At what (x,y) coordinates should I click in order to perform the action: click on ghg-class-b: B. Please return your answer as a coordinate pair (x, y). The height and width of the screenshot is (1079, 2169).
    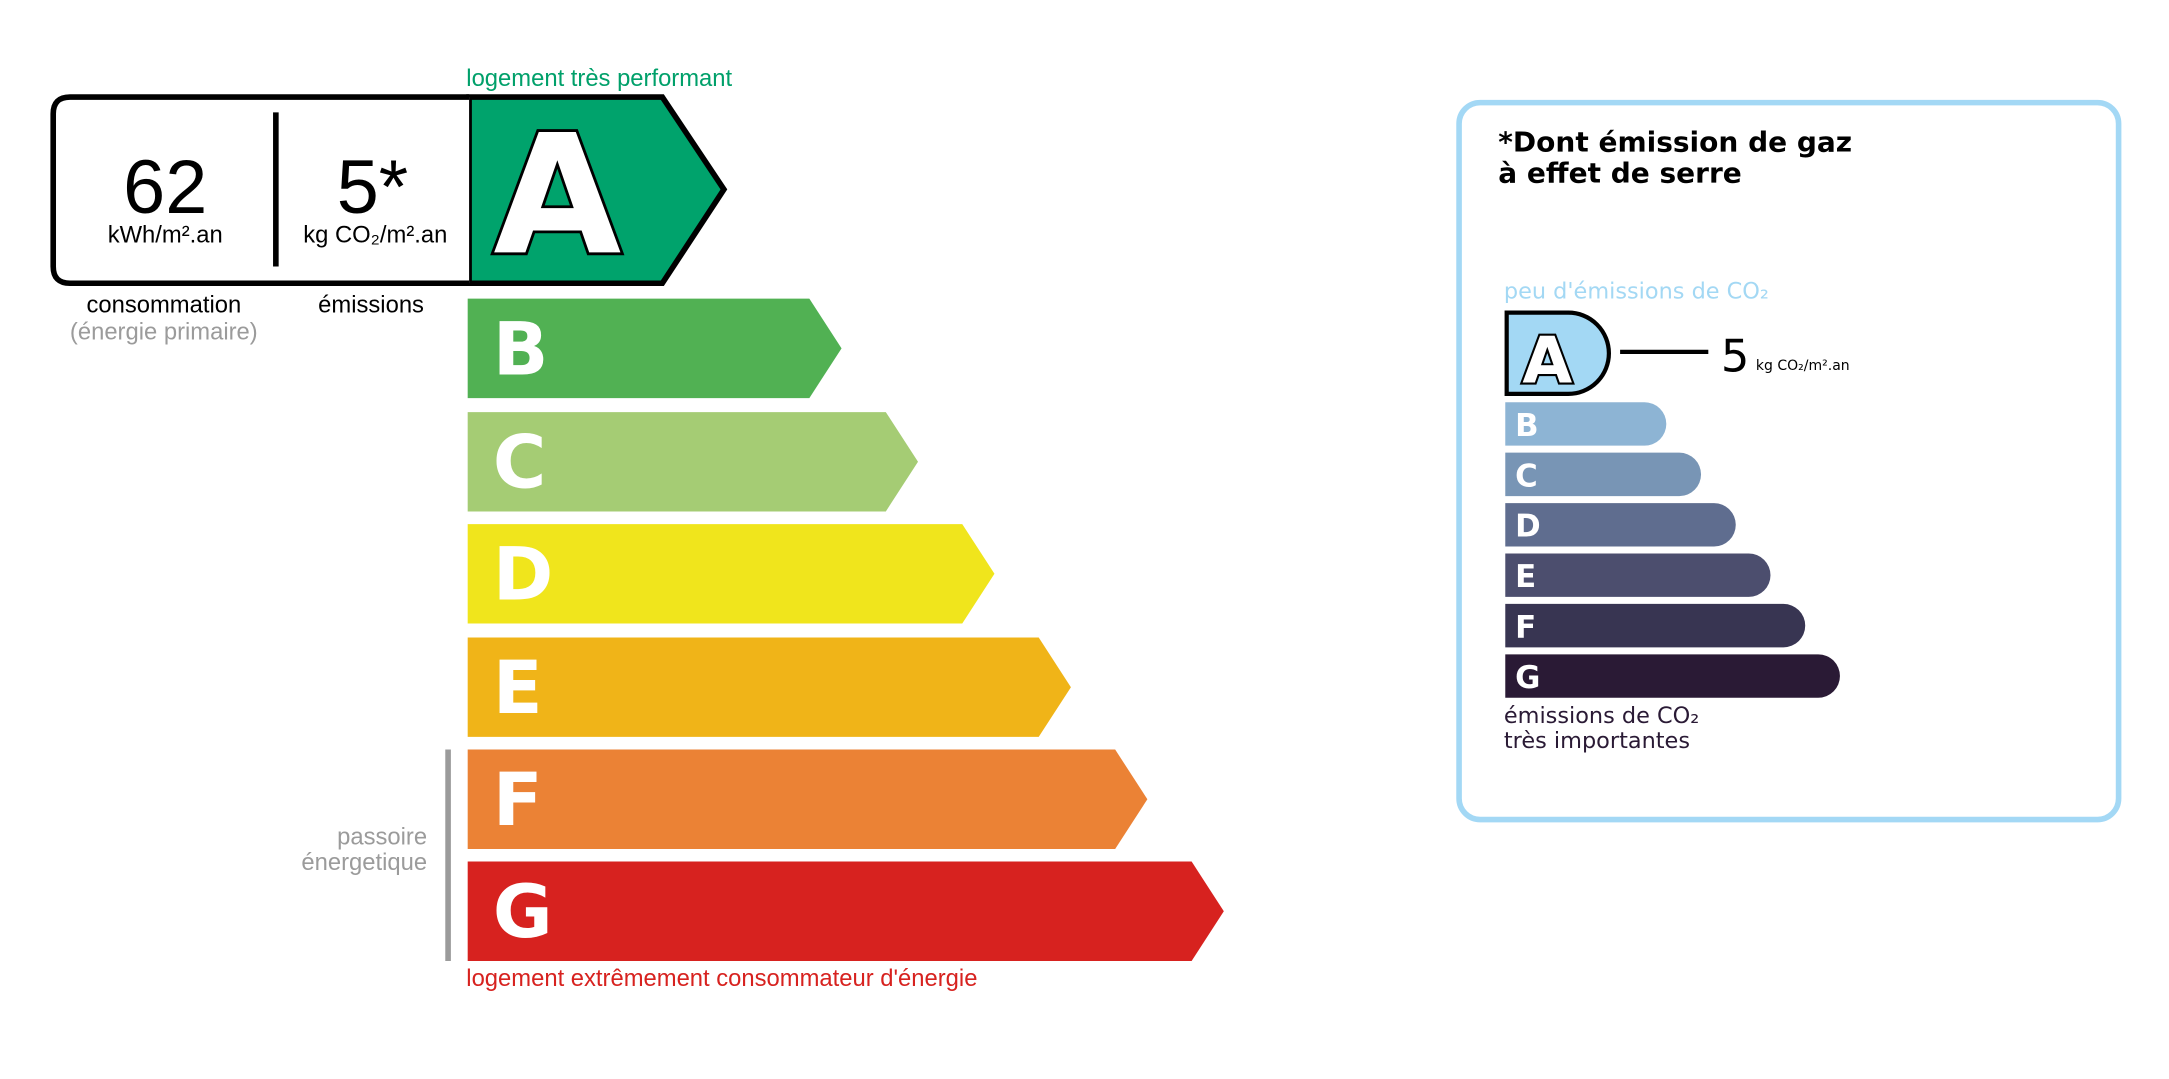
    Looking at the image, I should click on (1586, 424).